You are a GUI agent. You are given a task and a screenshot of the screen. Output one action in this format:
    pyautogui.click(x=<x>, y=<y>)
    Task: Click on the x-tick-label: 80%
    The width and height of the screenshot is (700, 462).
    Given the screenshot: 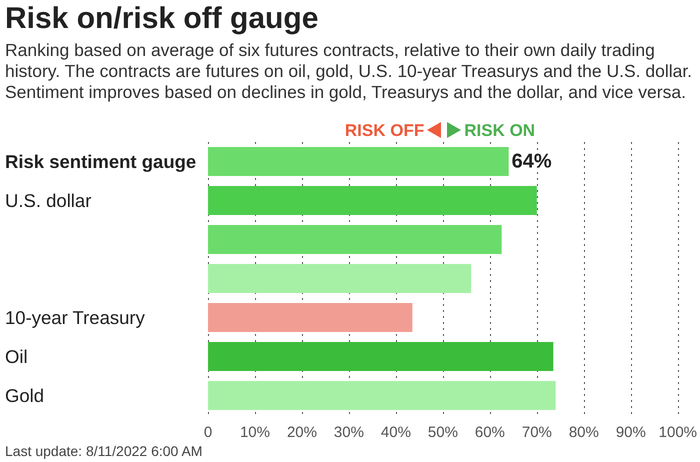 What is the action you would take?
    pyautogui.click(x=583, y=432)
    